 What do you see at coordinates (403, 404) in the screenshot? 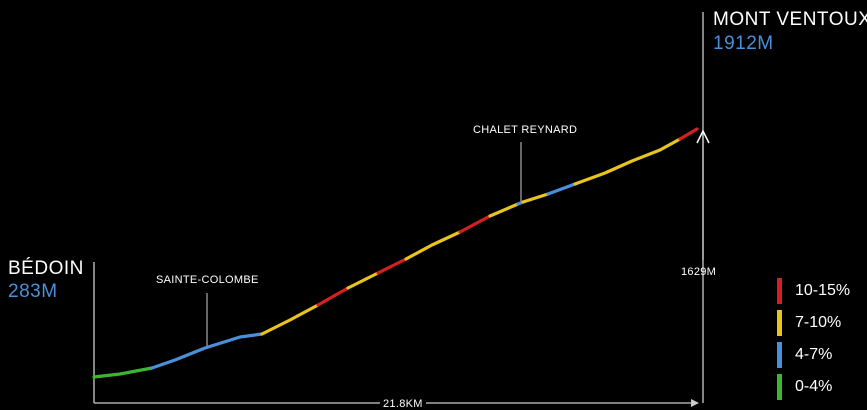
I see `distance-label: 21.8KM` at bounding box center [403, 404].